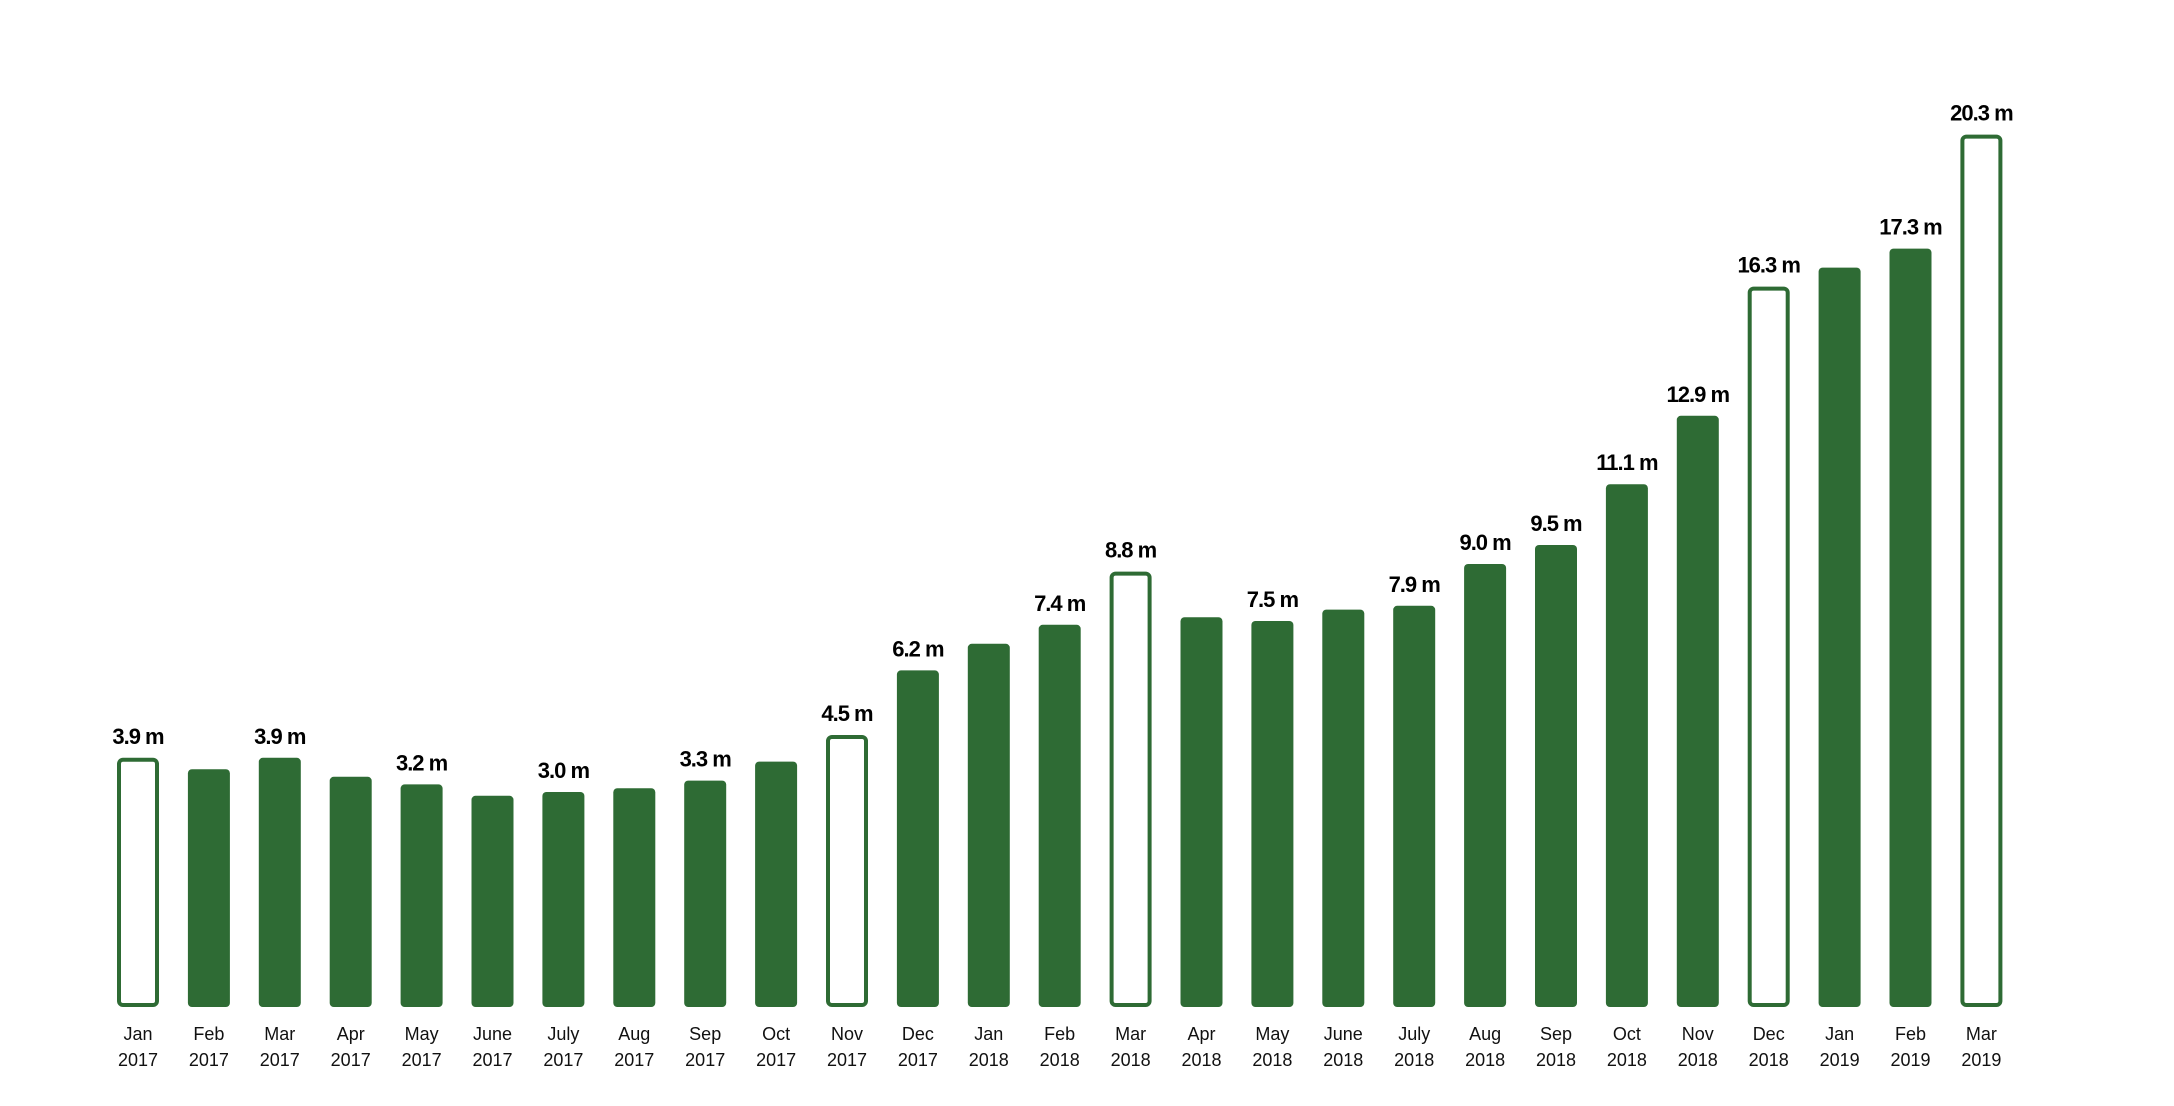  What do you see at coordinates (1627, 462) in the screenshot?
I see `data-label: 11.1 m` at bounding box center [1627, 462].